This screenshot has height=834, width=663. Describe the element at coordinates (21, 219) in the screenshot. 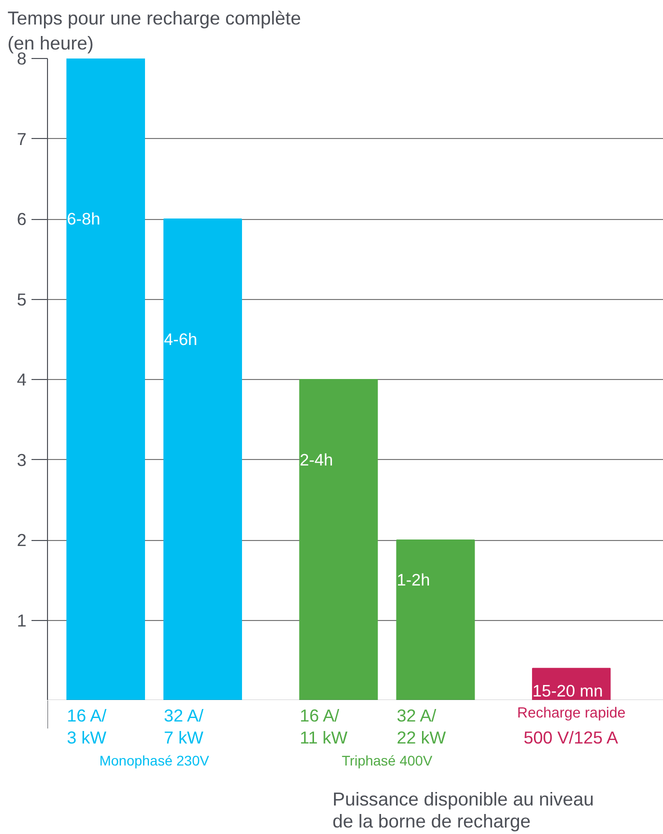

I see `y-tick-label: 6` at that location.